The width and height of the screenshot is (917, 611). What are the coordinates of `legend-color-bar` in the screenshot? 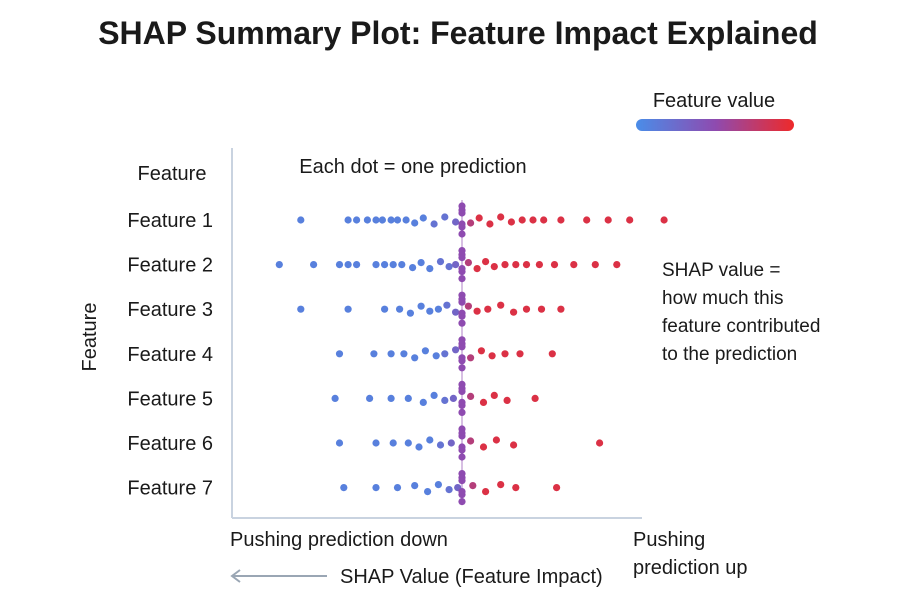 It's located at (715, 125).